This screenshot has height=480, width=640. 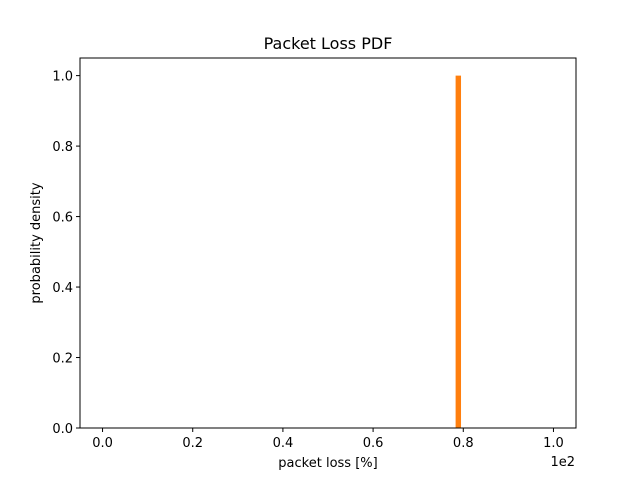 I want to click on x-offset-label: 1e2, so click(x=562, y=462).